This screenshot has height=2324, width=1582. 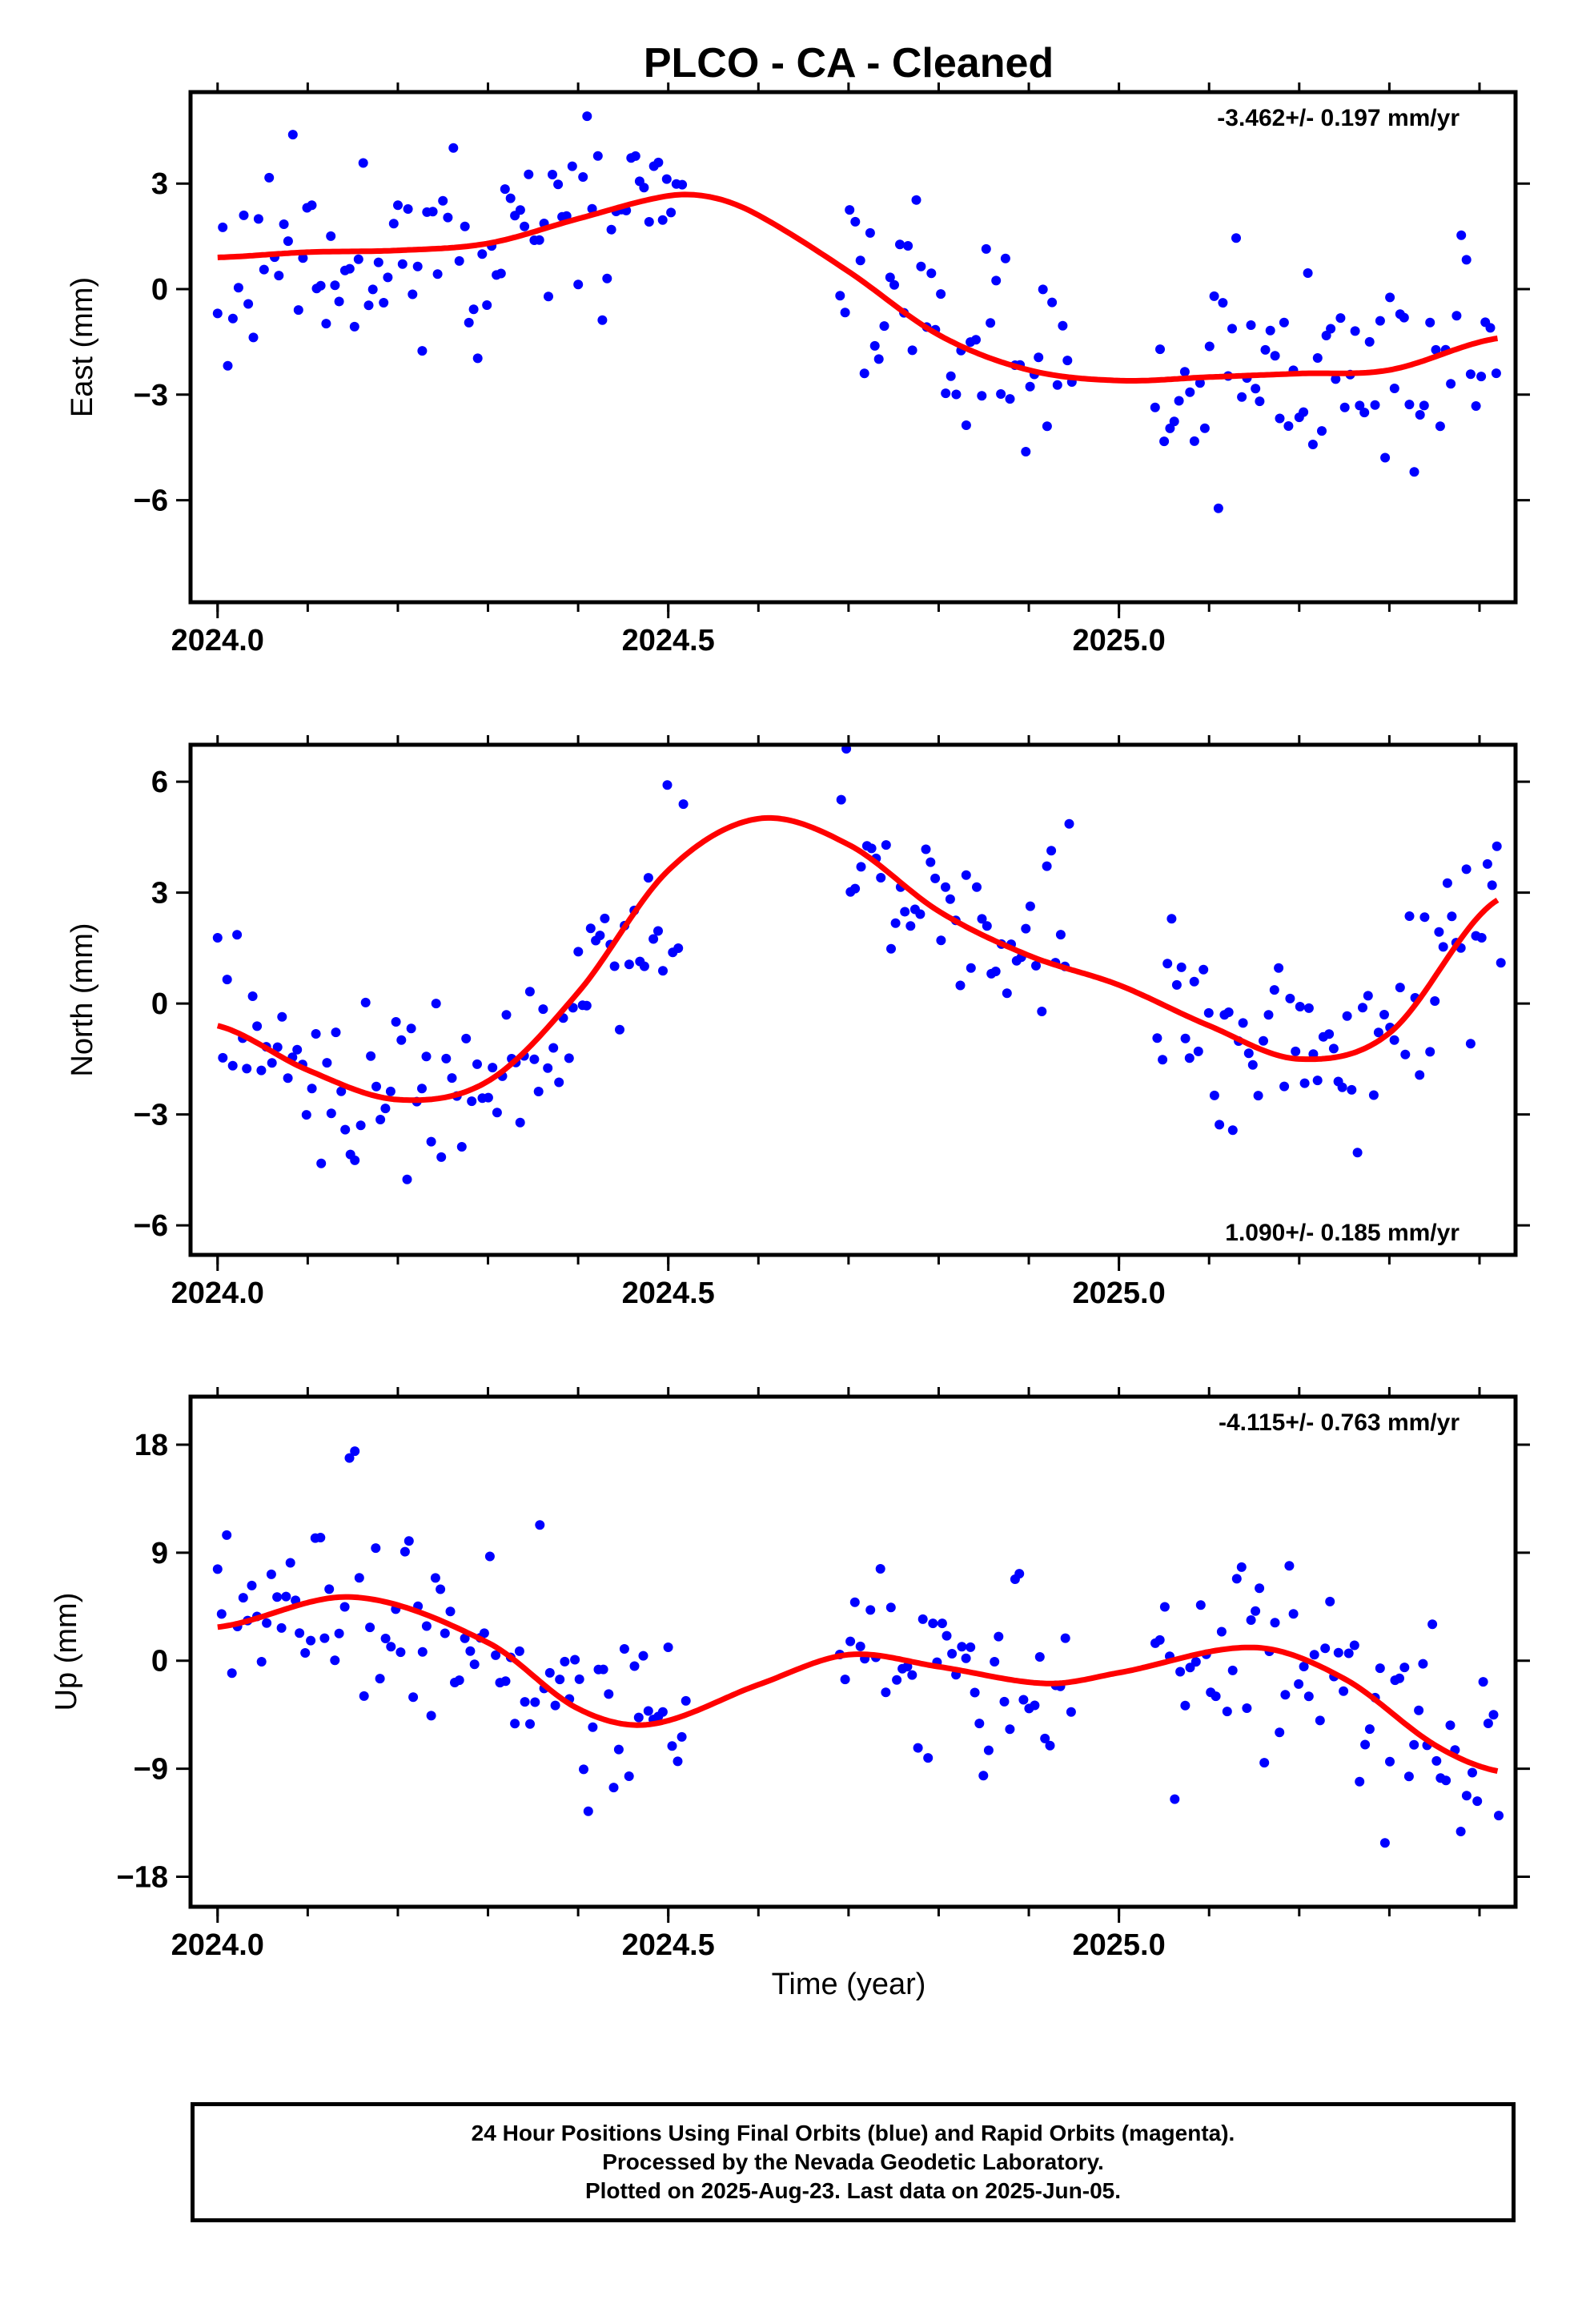 What do you see at coordinates (159, 290) in the screenshot?
I see `y-tick-label: 0` at bounding box center [159, 290].